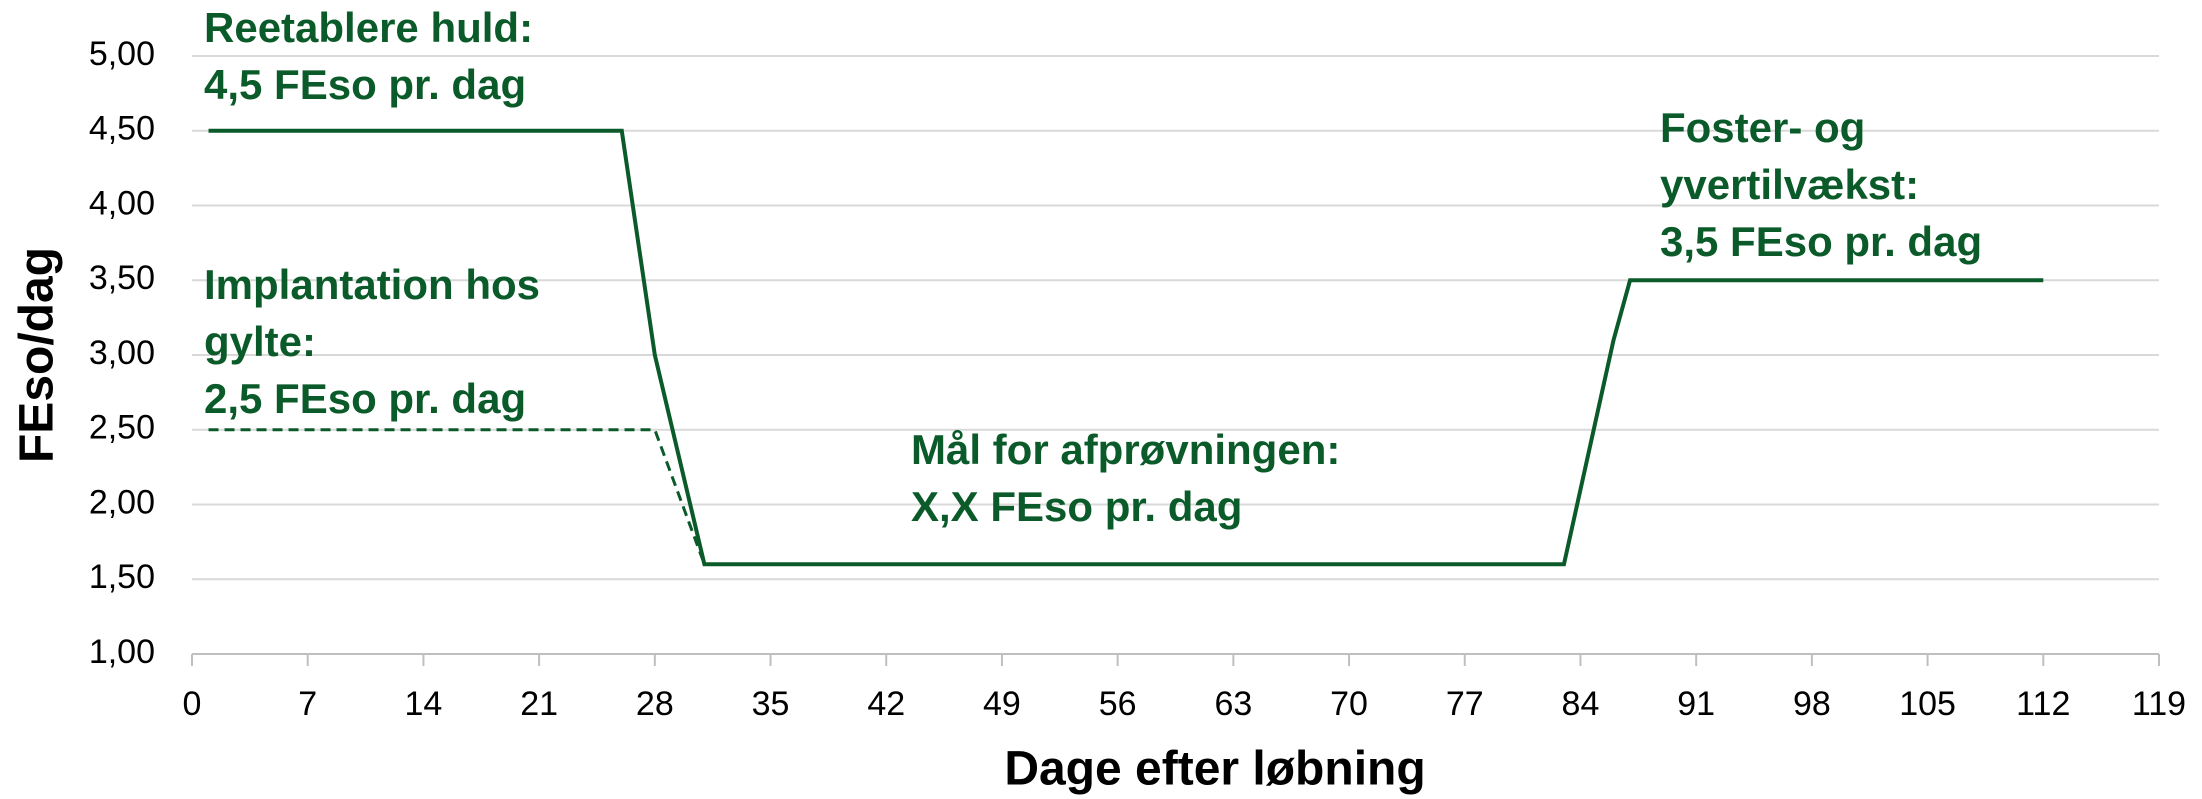 Image resolution: width=2202 pixels, height=799 pixels. Describe the element at coordinates (122, 353) in the screenshot. I see `y-tick-label: 3,00` at that location.